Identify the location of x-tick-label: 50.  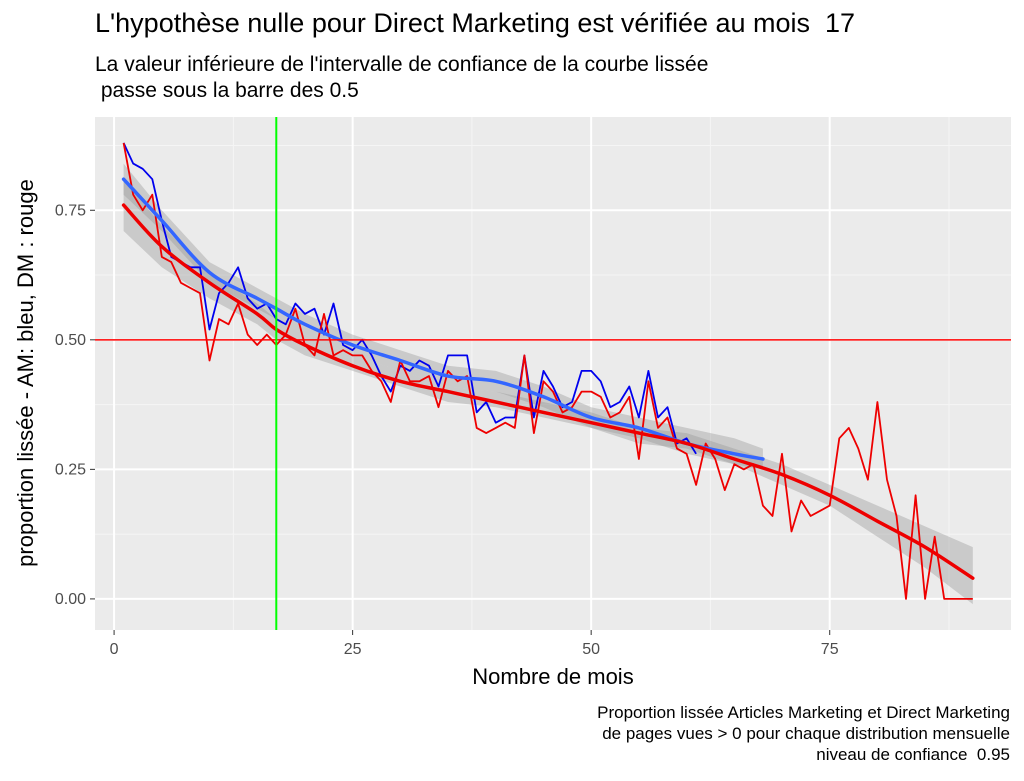
(591, 649).